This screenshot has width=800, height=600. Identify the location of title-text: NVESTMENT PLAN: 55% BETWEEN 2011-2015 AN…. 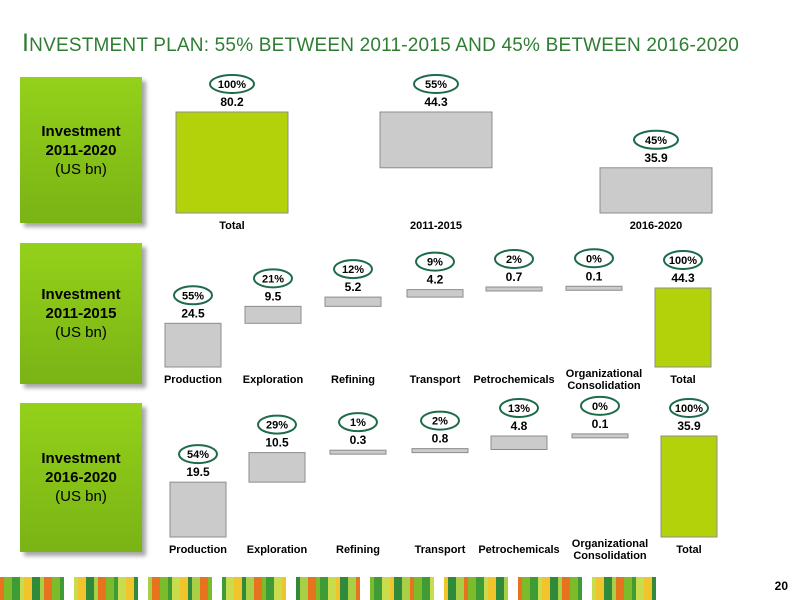
(384, 45).